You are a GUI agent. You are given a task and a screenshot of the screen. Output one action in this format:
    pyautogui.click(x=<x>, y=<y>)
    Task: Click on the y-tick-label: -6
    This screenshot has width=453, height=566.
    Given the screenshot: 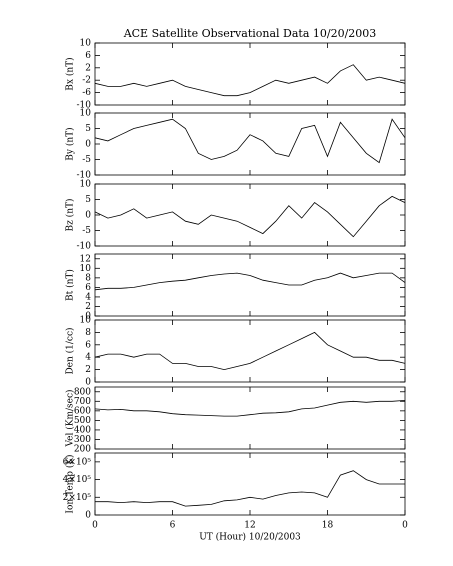 What is the action you would take?
    pyautogui.click(x=86, y=93)
    